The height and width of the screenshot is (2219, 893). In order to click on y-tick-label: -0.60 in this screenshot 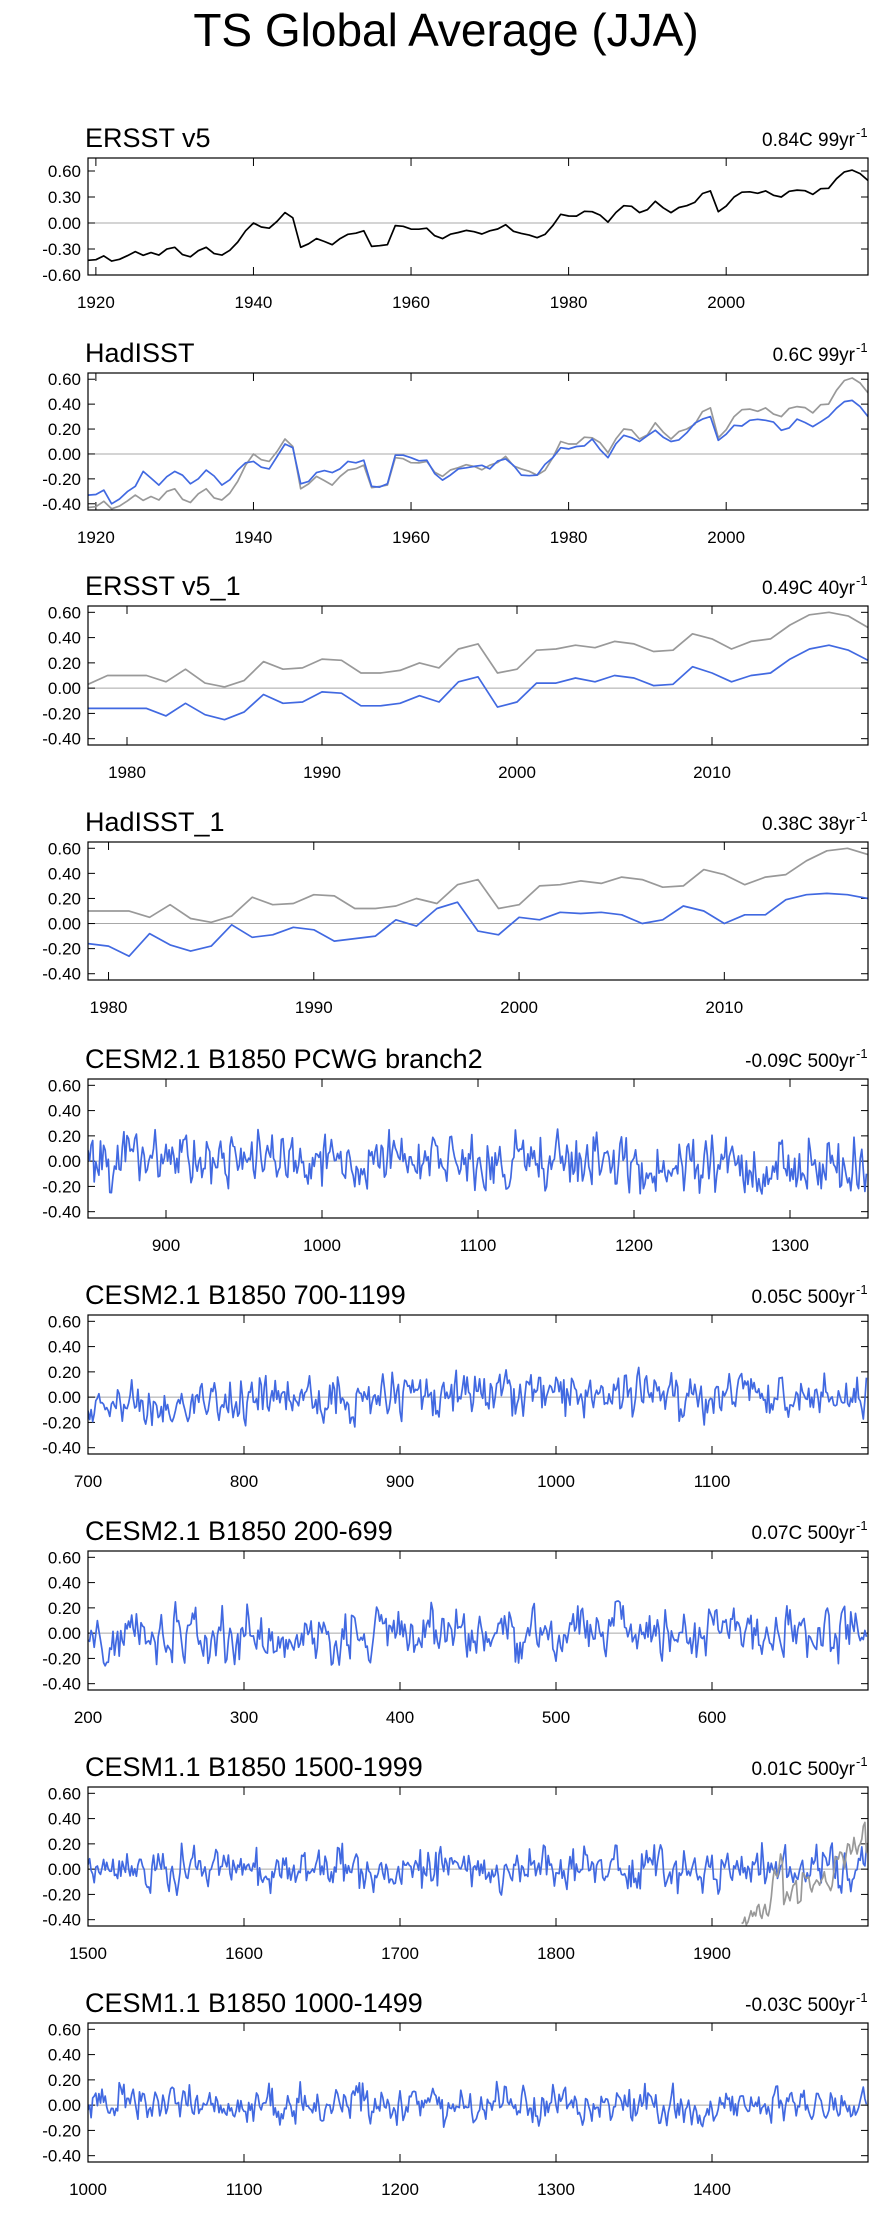, I will do `click(61, 275)`.